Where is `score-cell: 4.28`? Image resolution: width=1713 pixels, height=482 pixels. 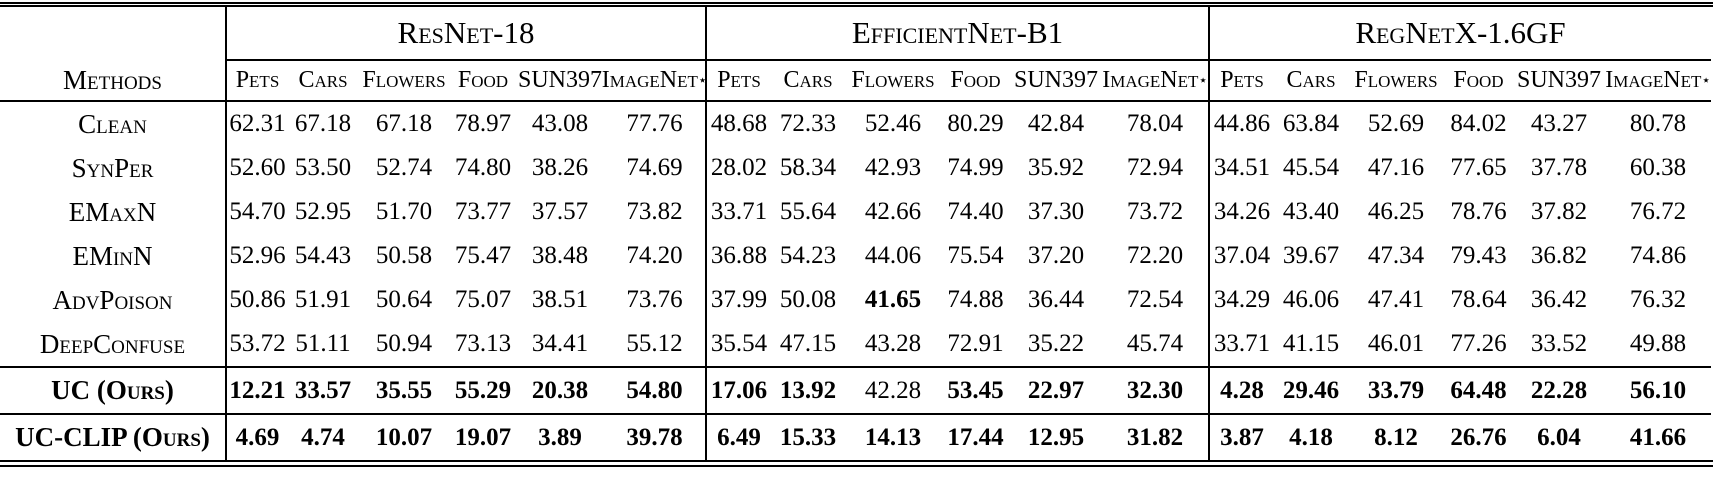
score-cell: 4.28 is located at coordinates (1241, 389).